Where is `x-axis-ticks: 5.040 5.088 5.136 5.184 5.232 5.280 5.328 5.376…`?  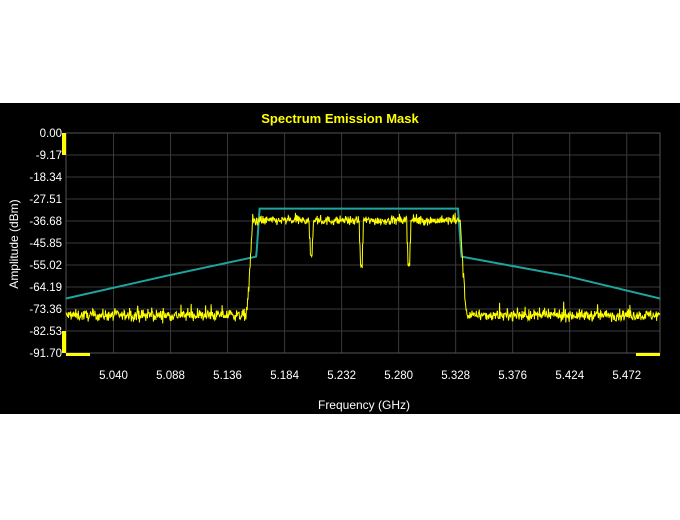
x-axis-ticks: 5.040 5.088 5.136 5.184 5.232 5.280 5.328 5.376… is located at coordinates (370, 376).